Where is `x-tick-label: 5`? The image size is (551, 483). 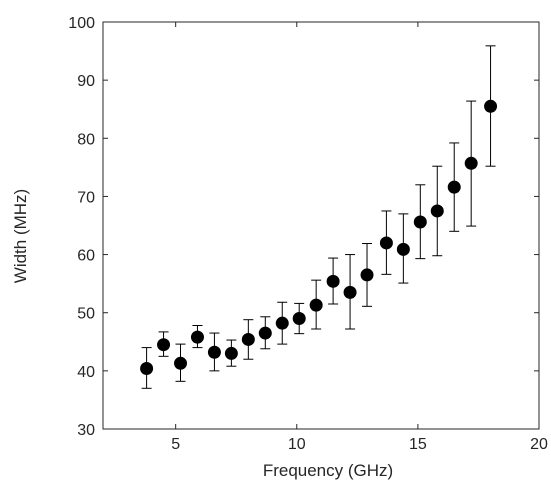
x-tick-label: 5 is located at coordinates (175, 444).